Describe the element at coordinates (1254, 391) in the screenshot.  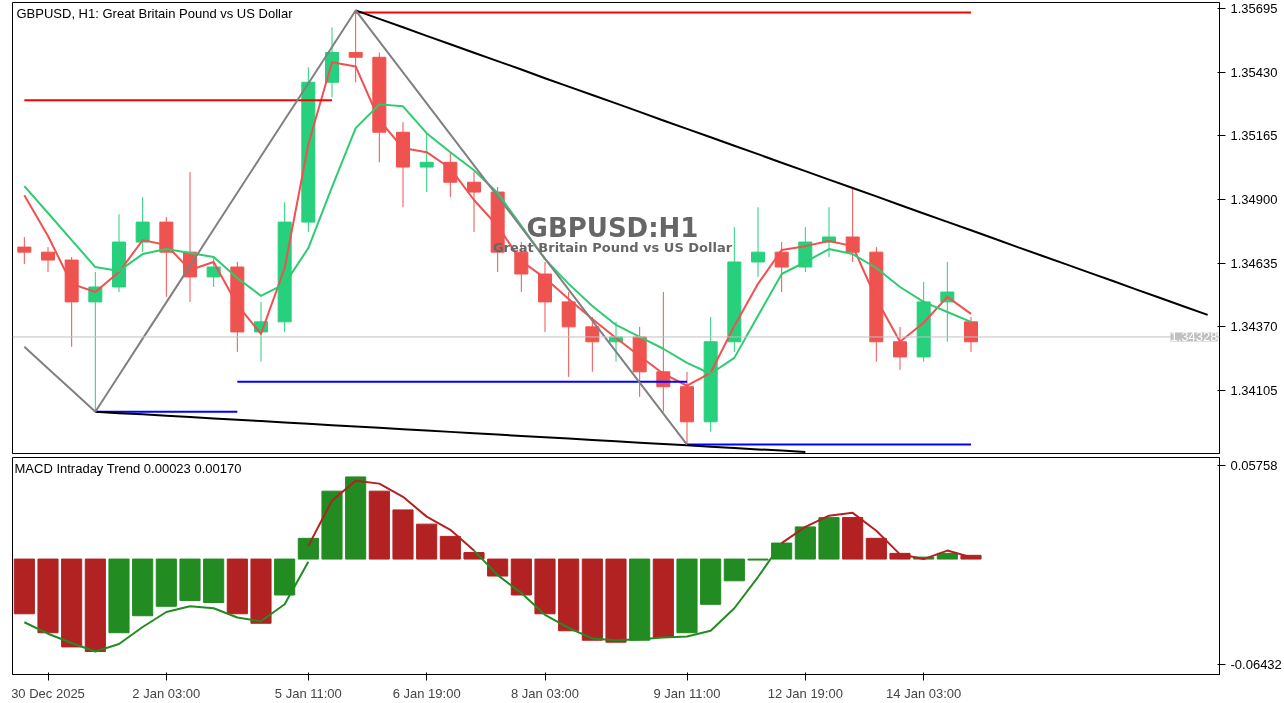
I see `y-tick-label: 1.34105` at that location.